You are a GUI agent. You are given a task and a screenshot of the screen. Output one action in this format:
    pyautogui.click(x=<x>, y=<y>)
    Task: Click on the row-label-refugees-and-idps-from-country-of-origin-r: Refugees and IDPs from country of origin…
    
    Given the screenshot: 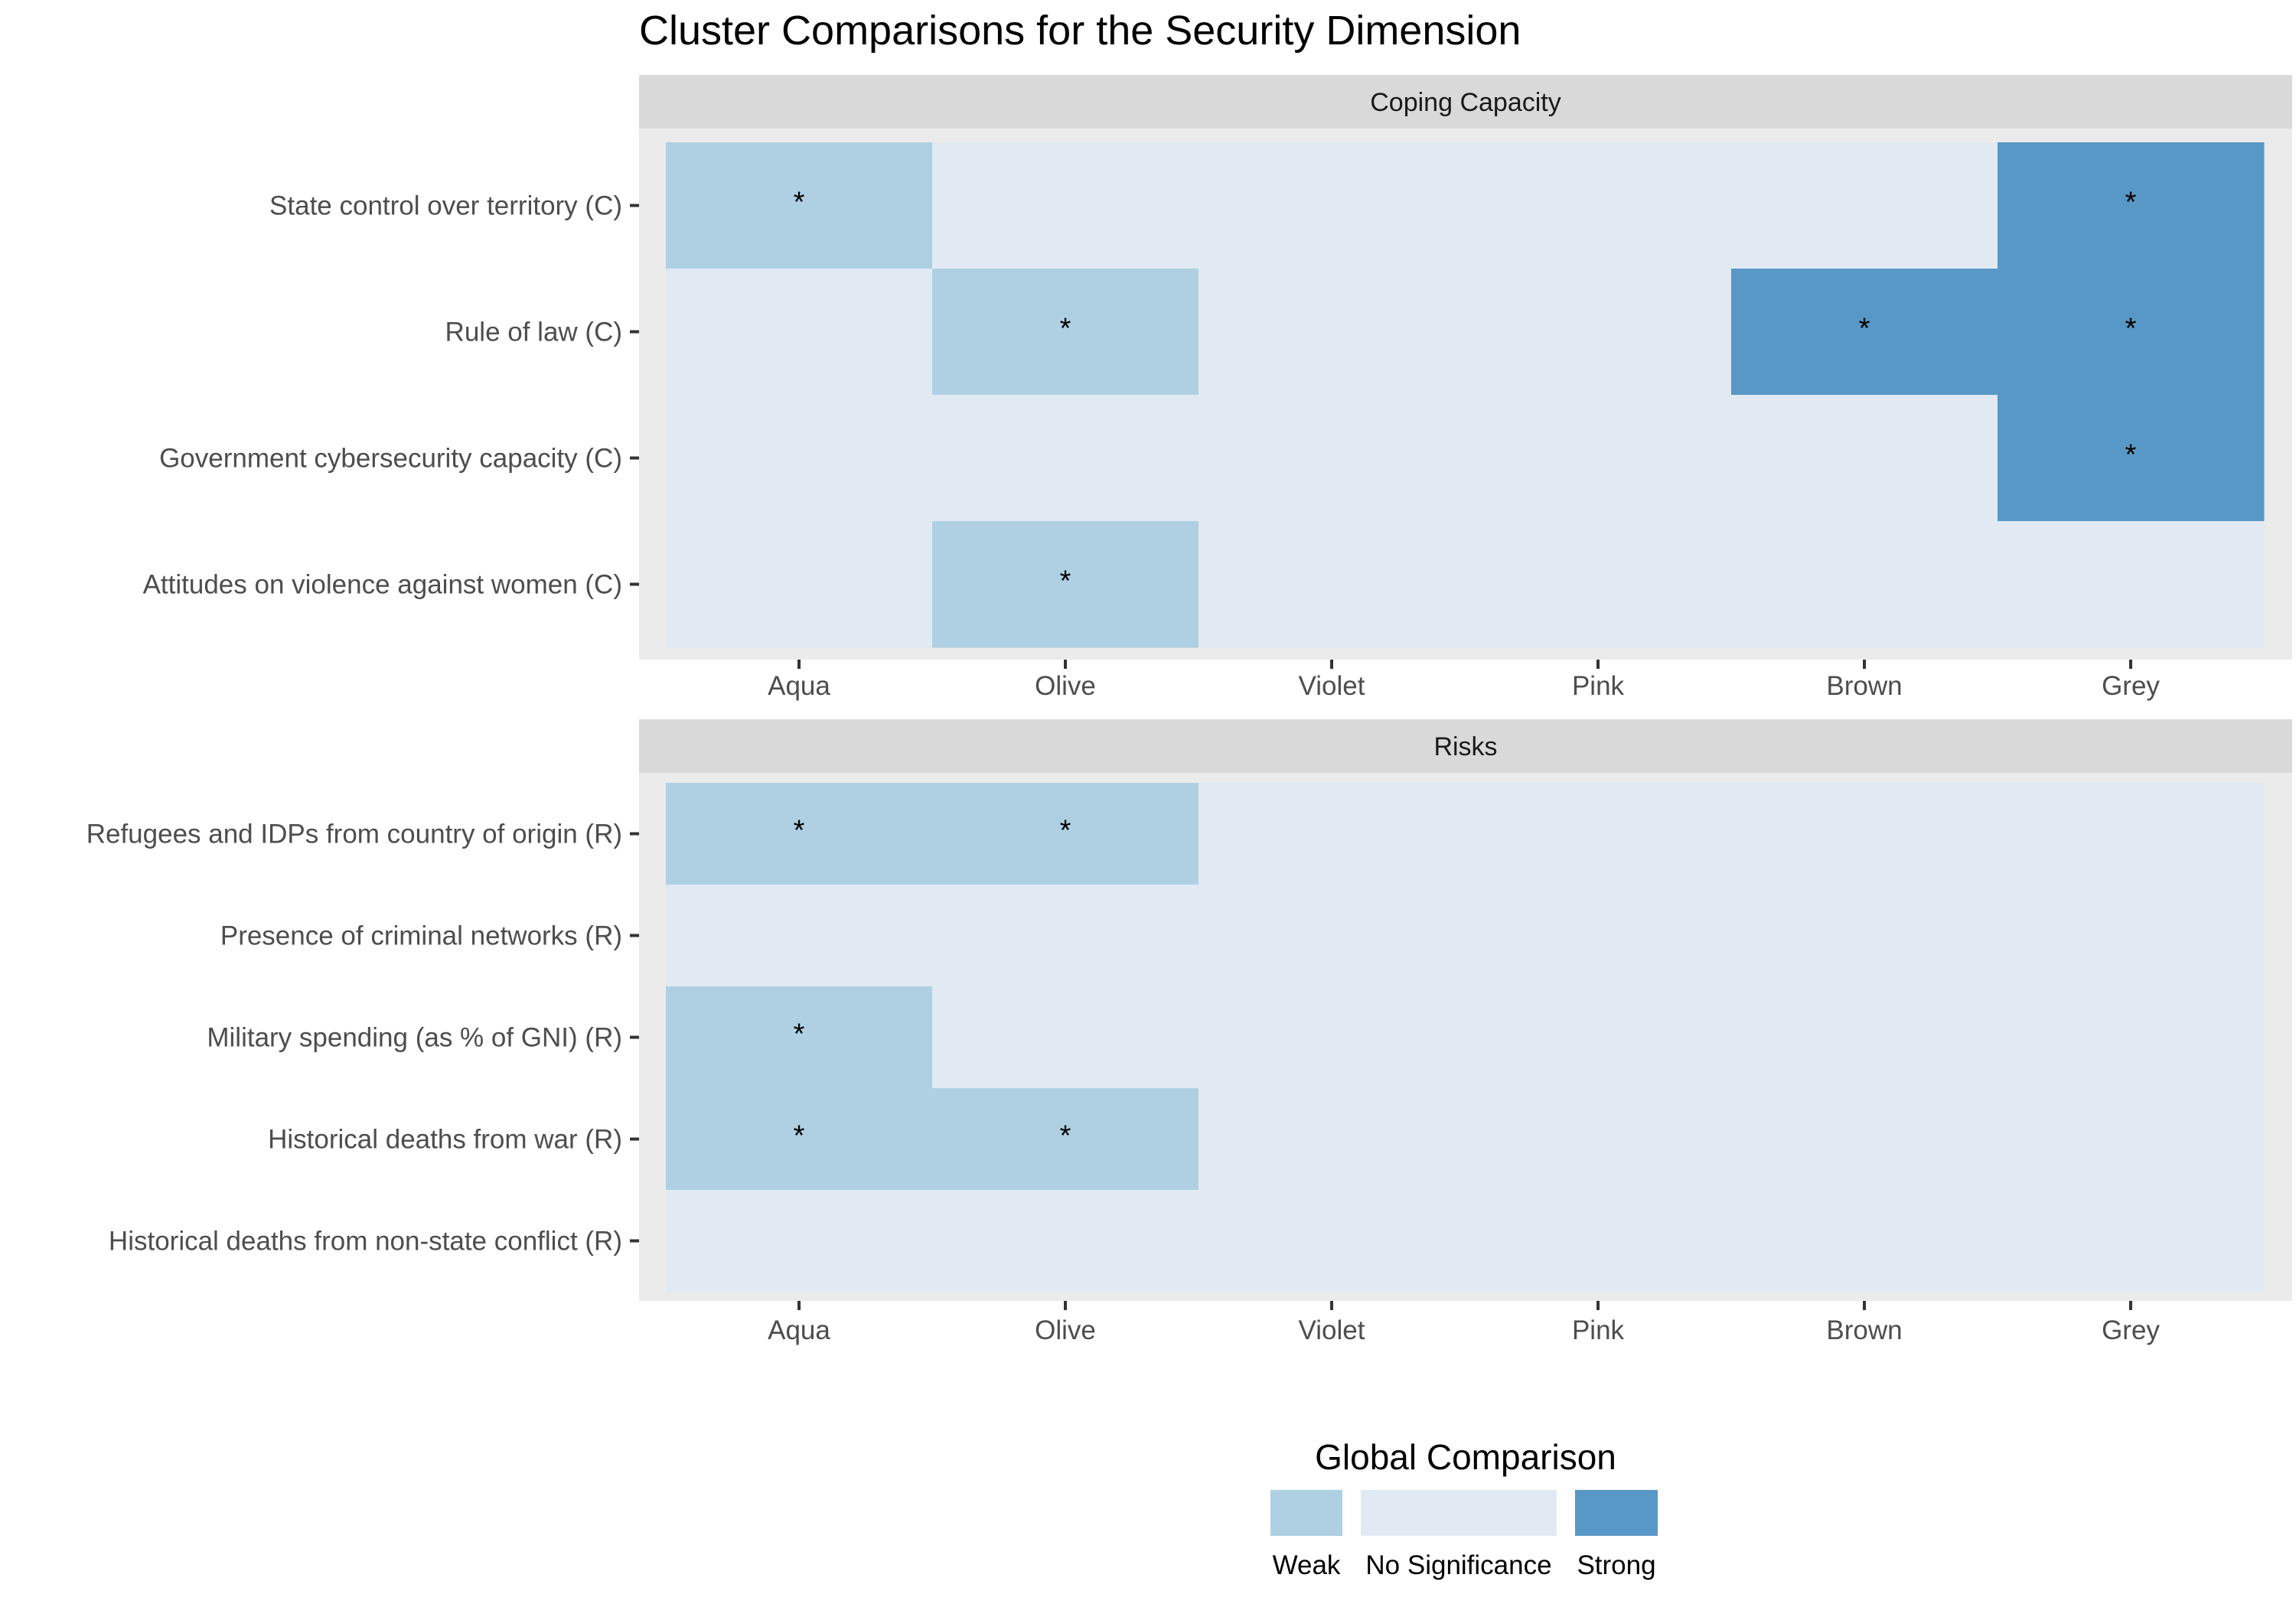 What is the action you would take?
    pyautogui.click(x=354, y=834)
    